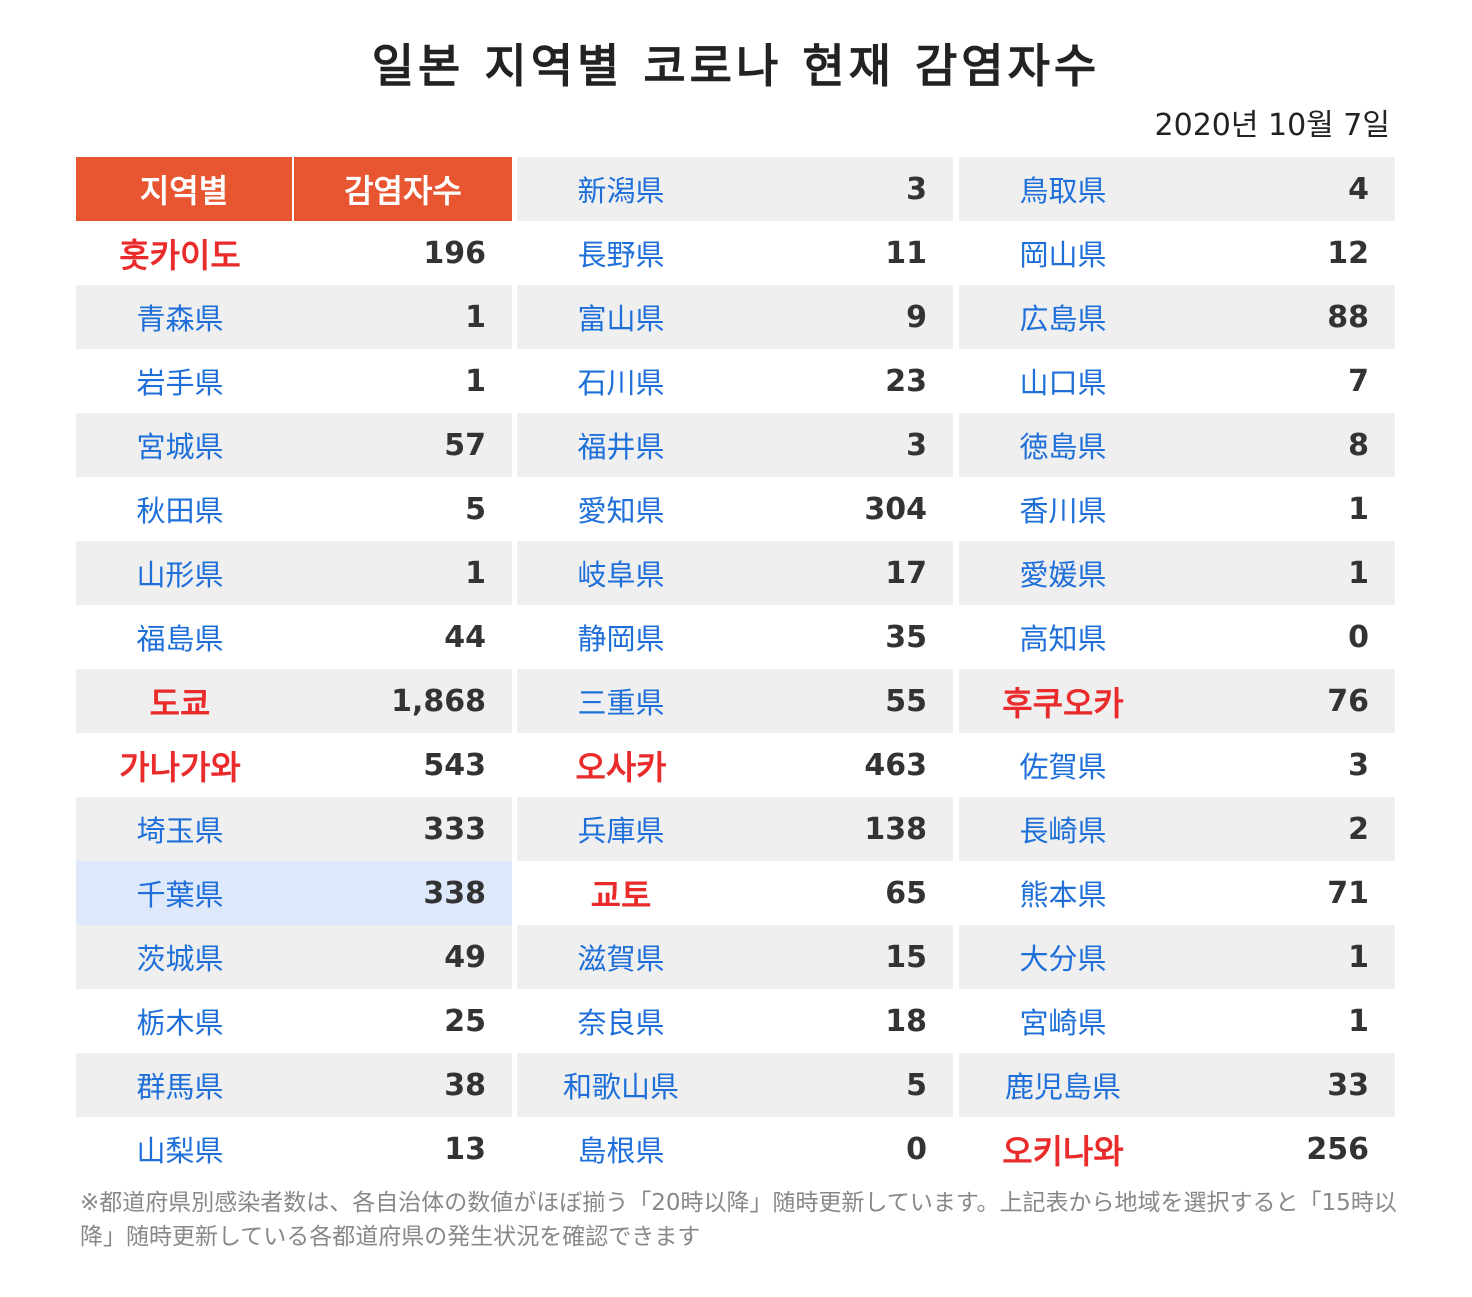 The height and width of the screenshot is (1297, 1472). What do you see at coordinates (180, 575) in the screenshot?
I see `region-name: 山形県` at bounding box center [180, 575].